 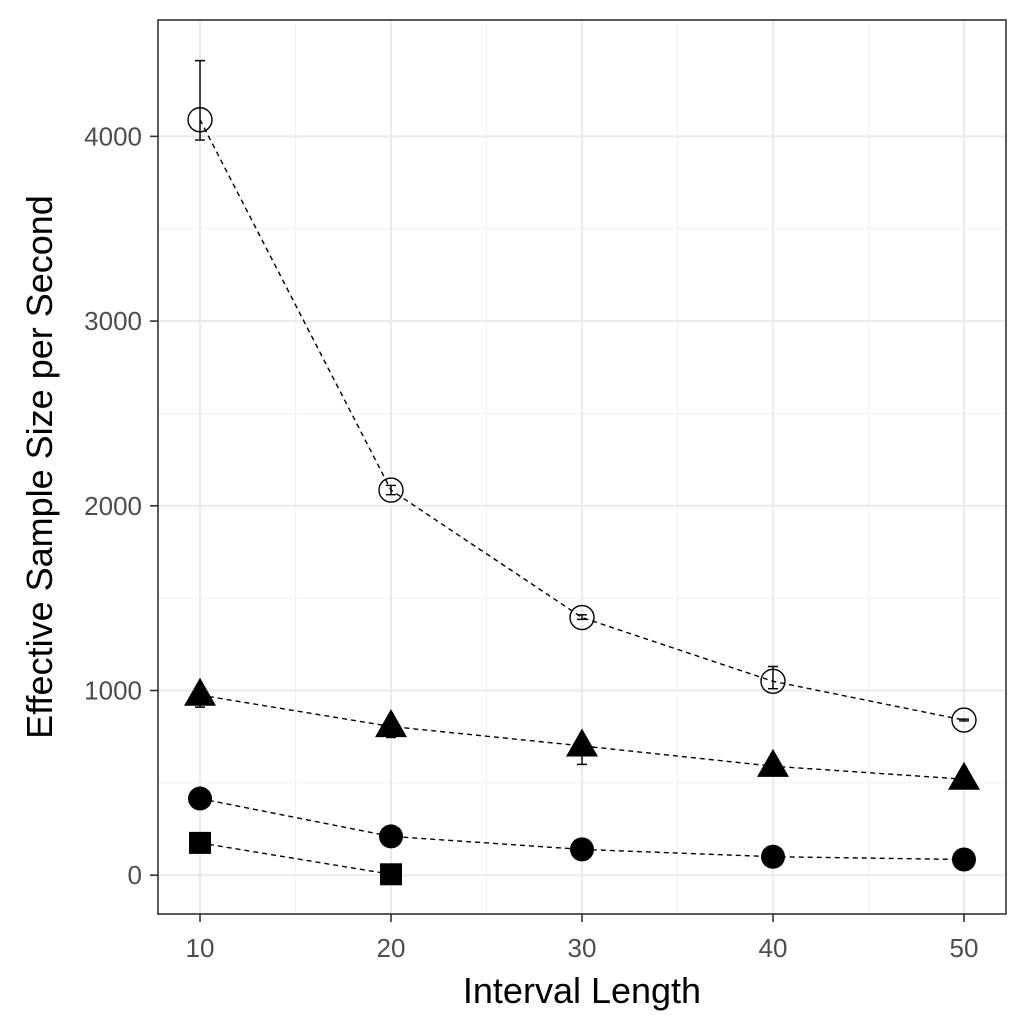 What do you see at coordinates (39, 467) in the screenshot?
I see `y-axis-title: Effective Sample Size per Second` at bounding box center [39, 467].